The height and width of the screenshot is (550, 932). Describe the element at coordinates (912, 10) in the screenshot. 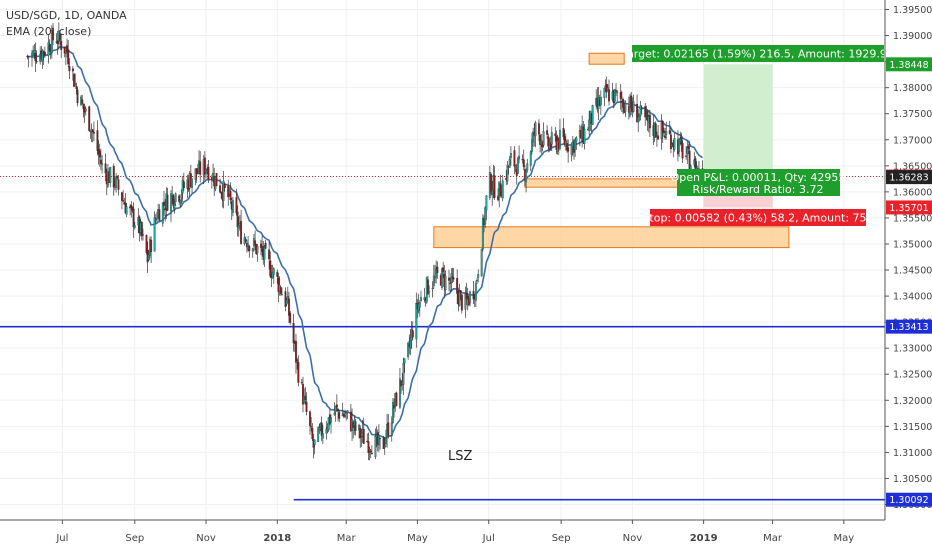

I see `y-tick-label: 1.39500` at that location.